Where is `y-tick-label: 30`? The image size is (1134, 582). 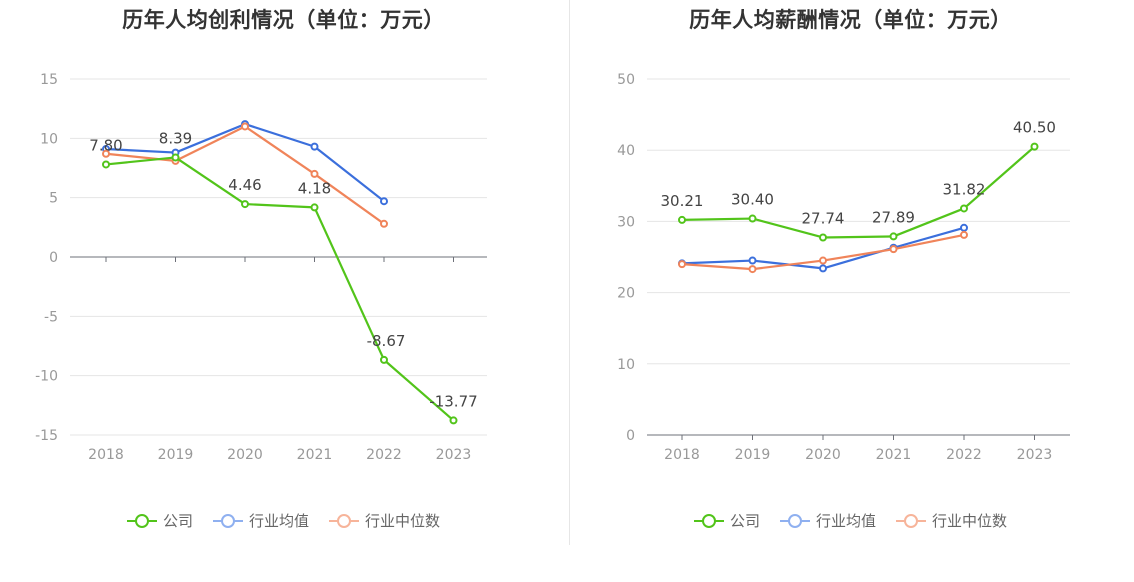
y-tick-label: 30 is located at coordinates (626, 222).